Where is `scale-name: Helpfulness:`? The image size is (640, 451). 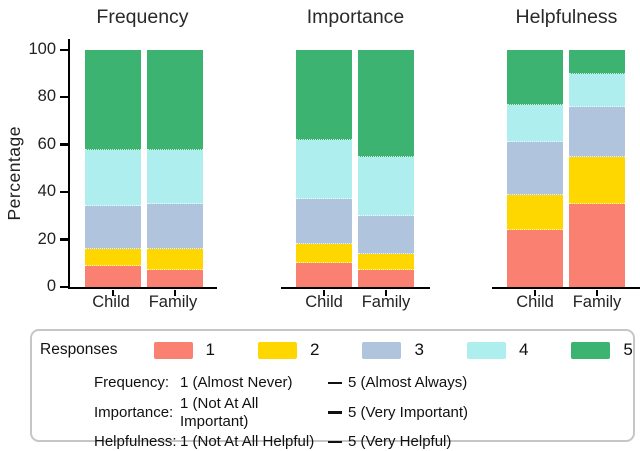 scale-name: Helpfulness: is located at coordinates (135, 441).